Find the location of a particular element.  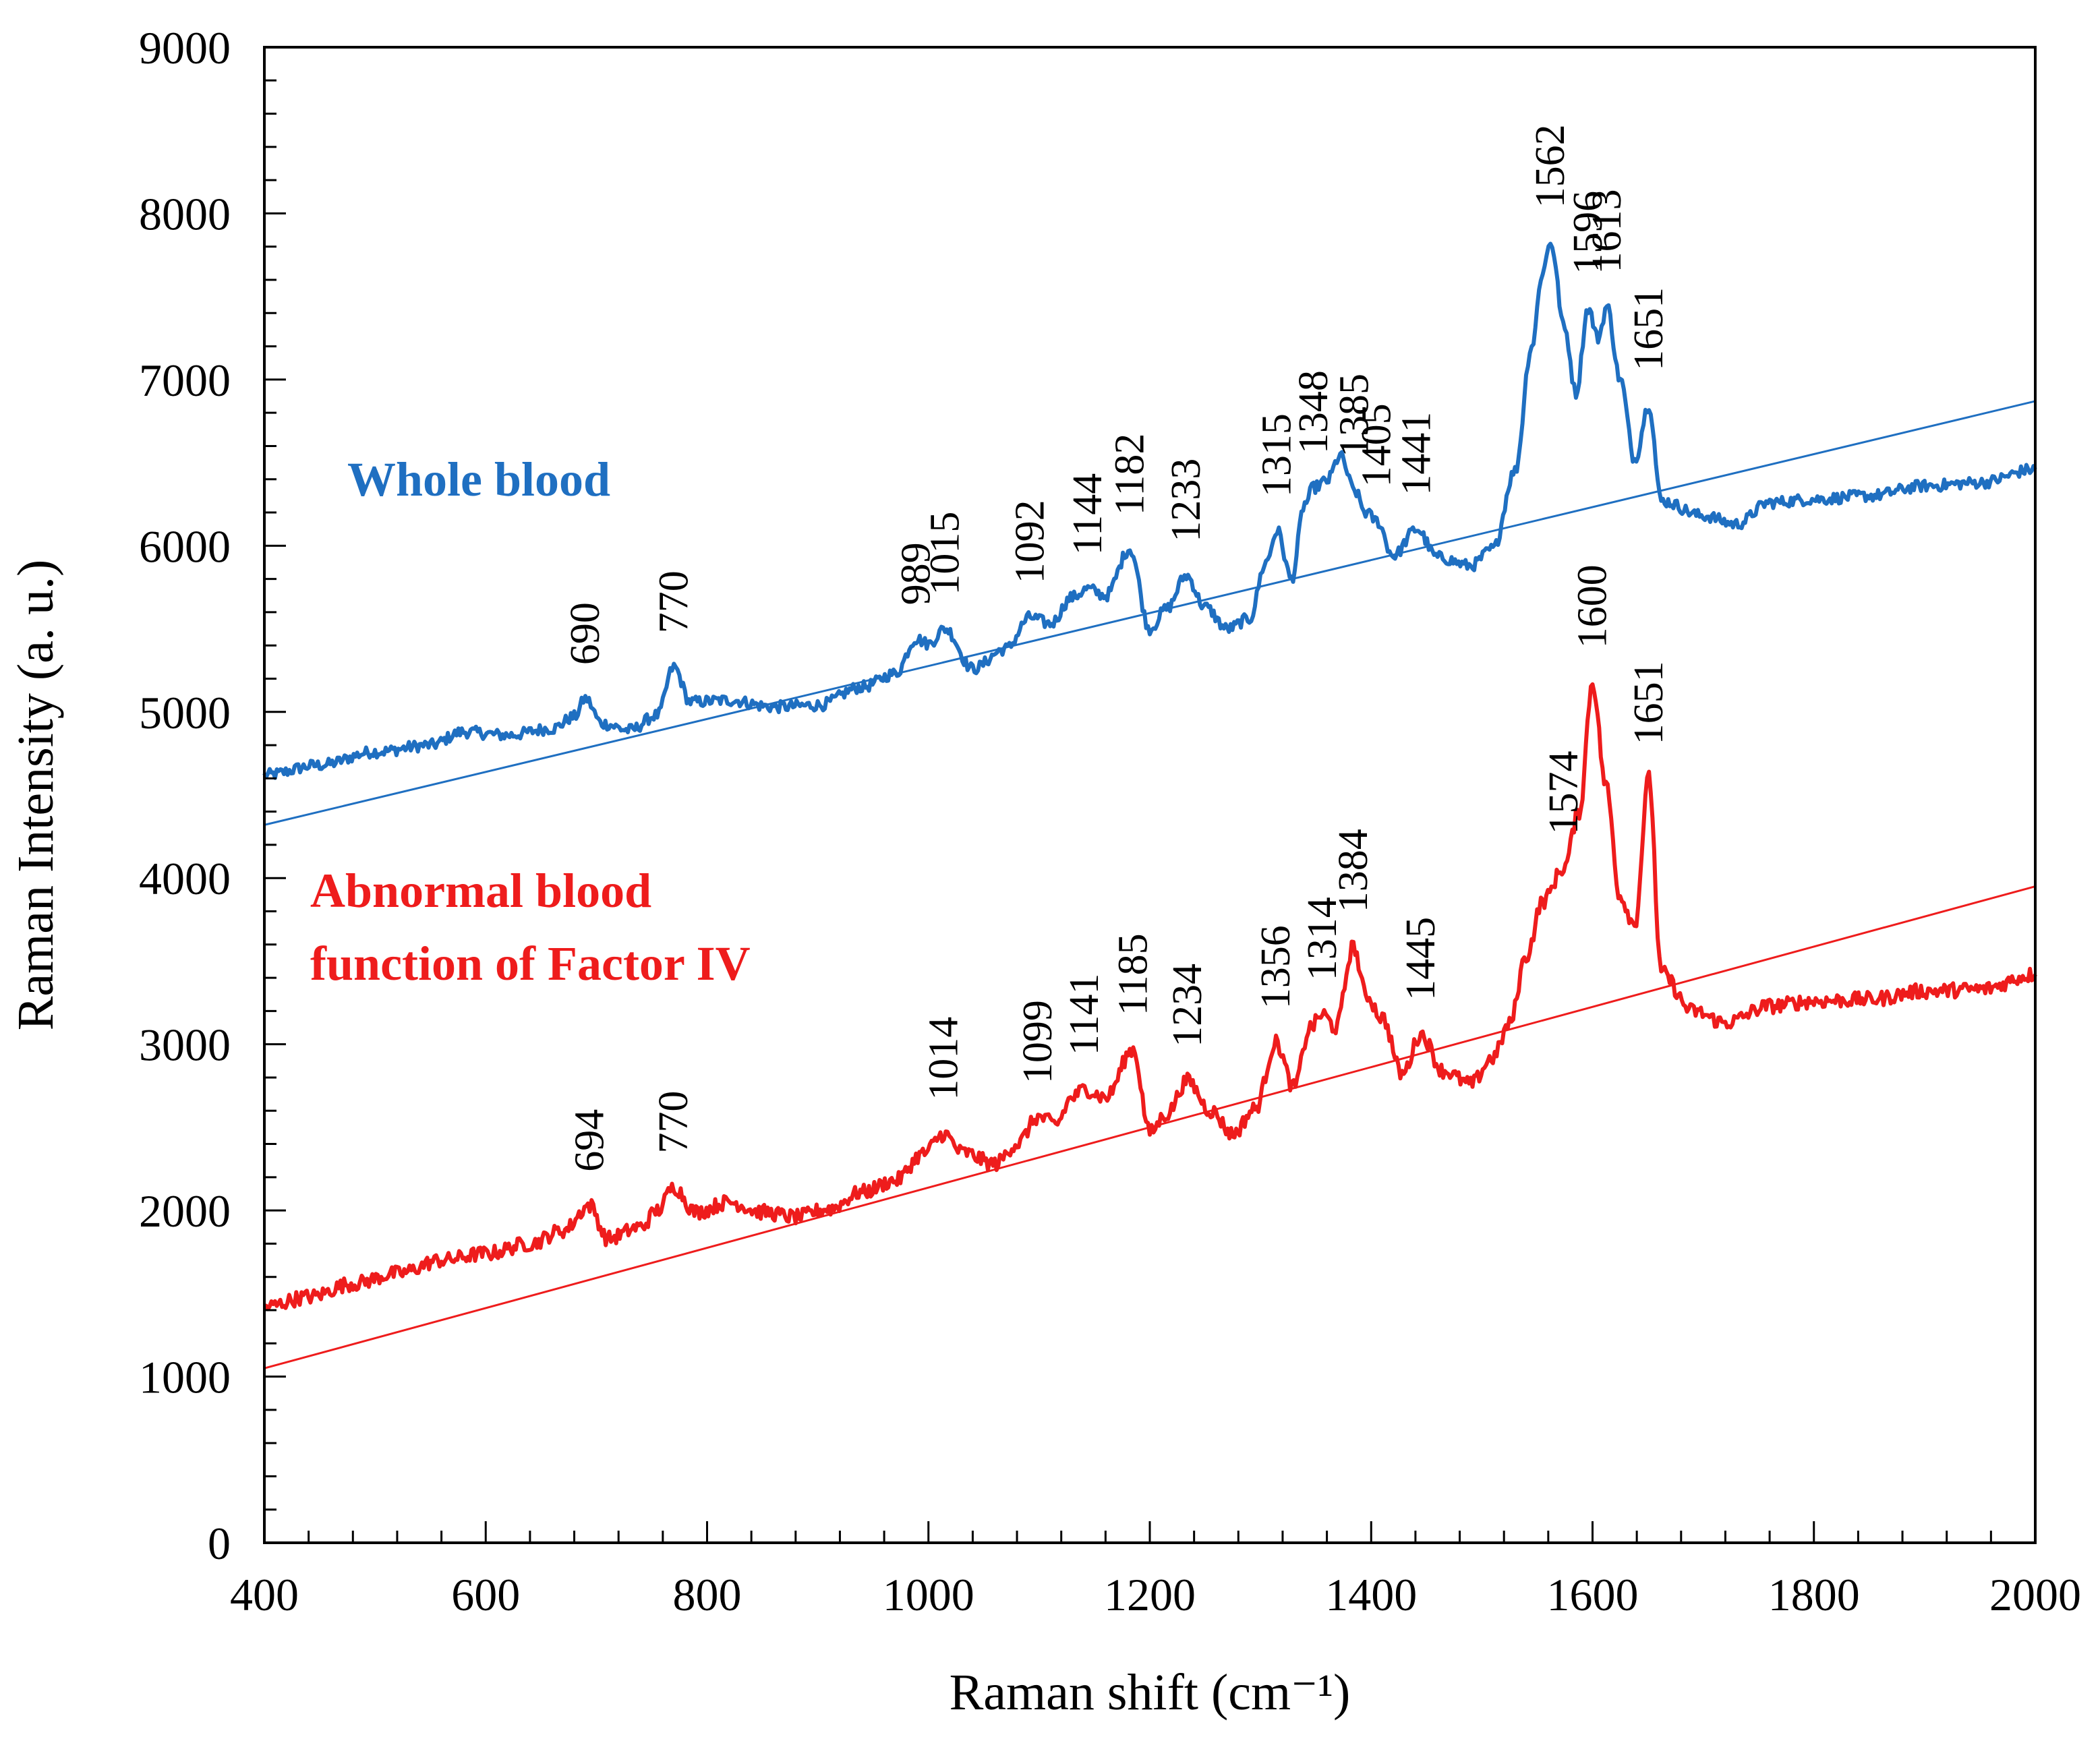

peak-label: 1185 is located at coordinates (1133, 974).